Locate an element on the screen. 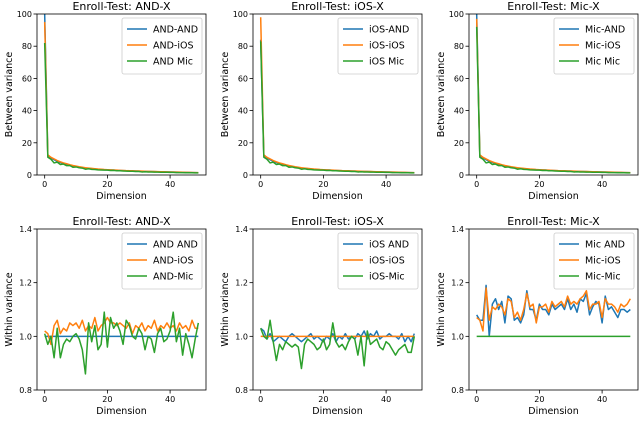 This screenshot has height=421, width=640. legend: Mic AND Mic-iOS Mic-Mic is located at coordinates (594, 261).